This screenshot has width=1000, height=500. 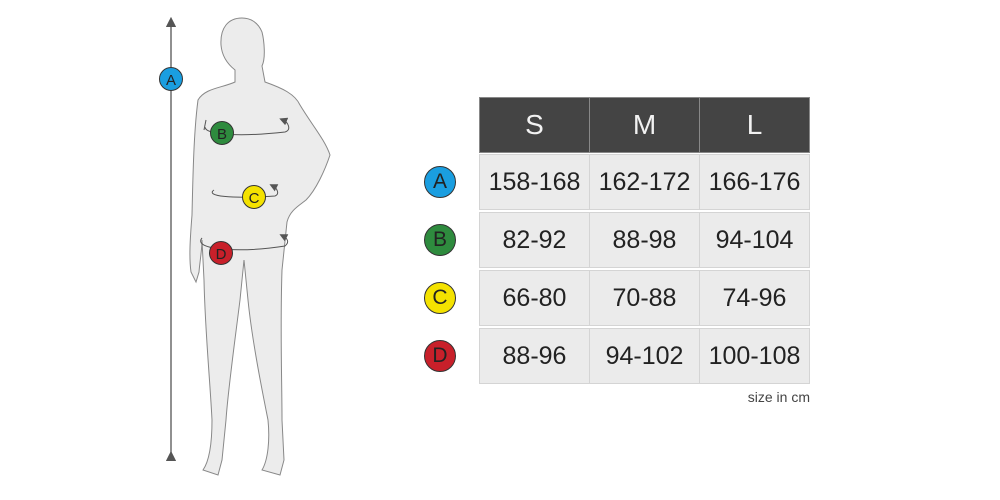 I want to click on marker-b, so click(x=222, y=133).